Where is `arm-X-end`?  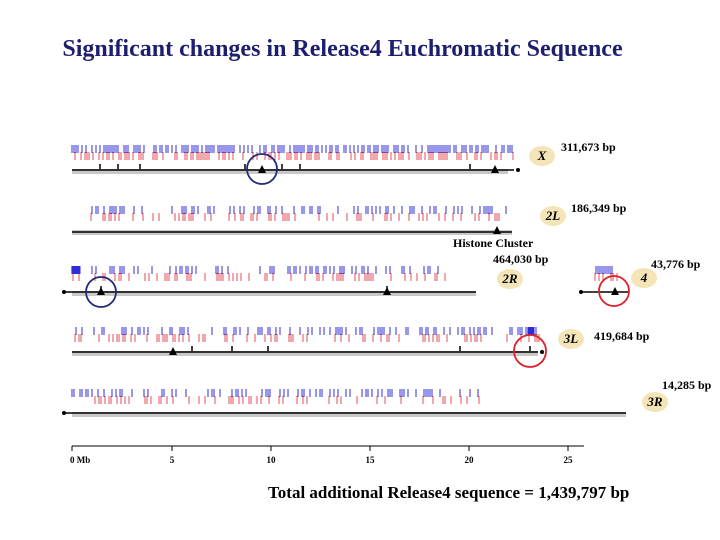
arm-X-end is located at coordinates (518, 170).